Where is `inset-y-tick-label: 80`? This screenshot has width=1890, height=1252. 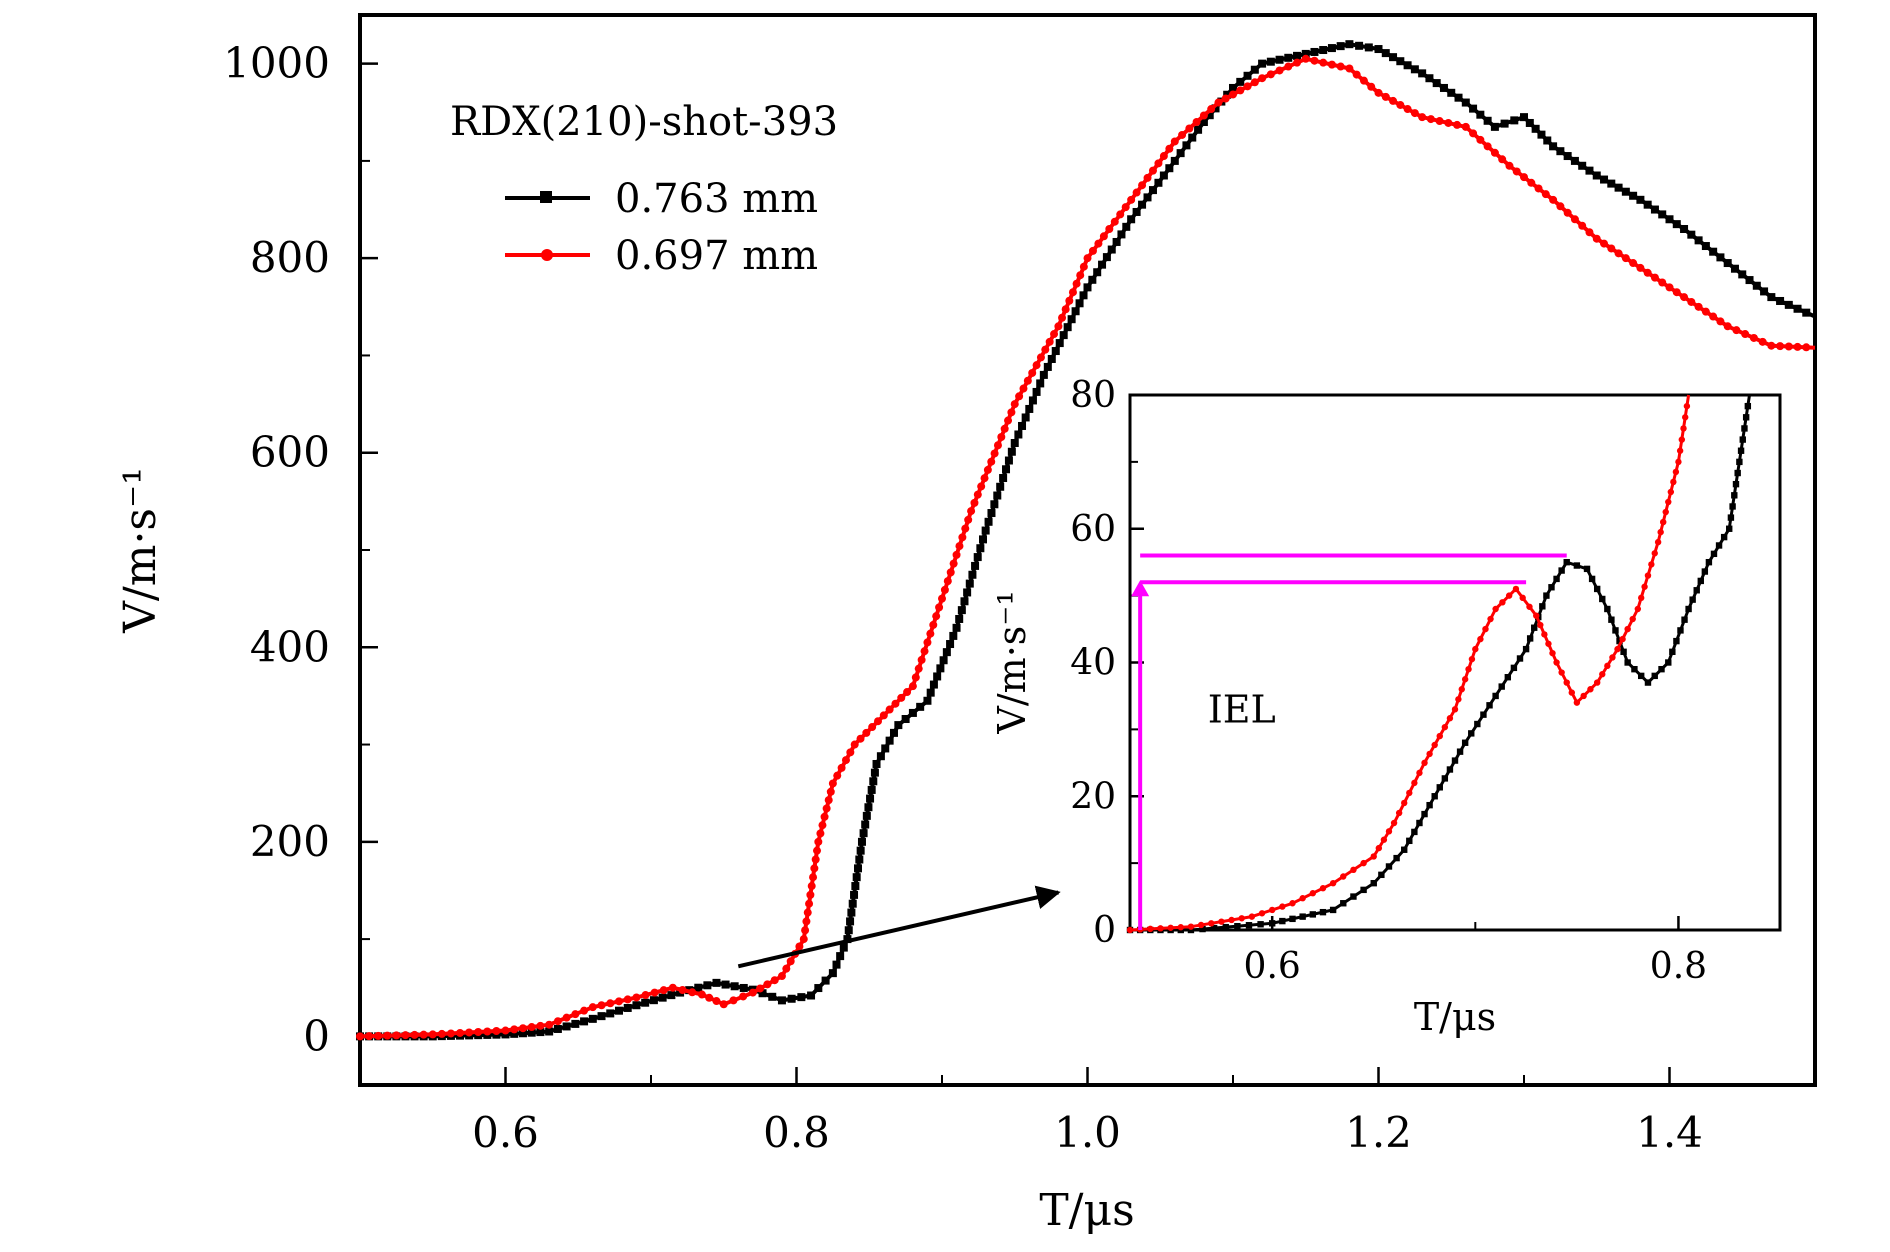 inset-y-tick-label: 80 is located at coordinates (1093, 395).